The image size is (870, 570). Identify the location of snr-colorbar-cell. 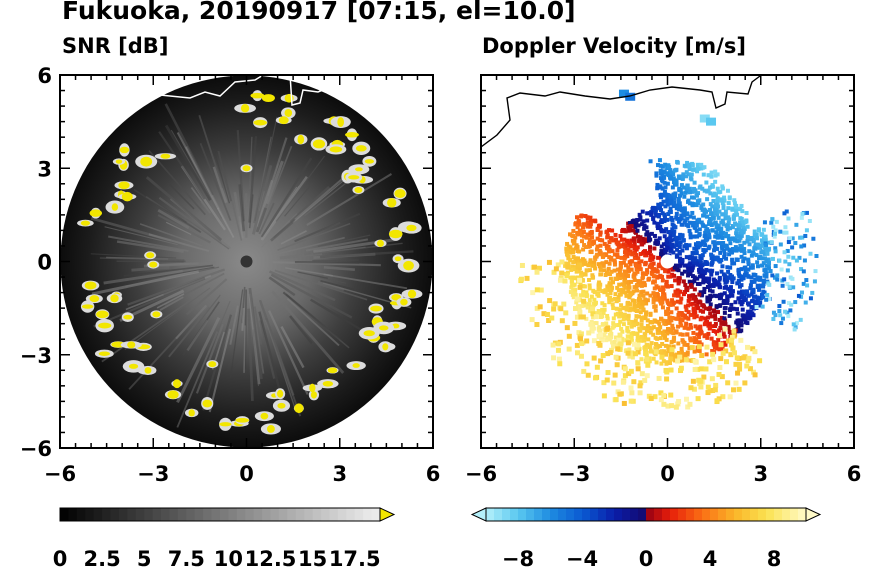
(216, 514).